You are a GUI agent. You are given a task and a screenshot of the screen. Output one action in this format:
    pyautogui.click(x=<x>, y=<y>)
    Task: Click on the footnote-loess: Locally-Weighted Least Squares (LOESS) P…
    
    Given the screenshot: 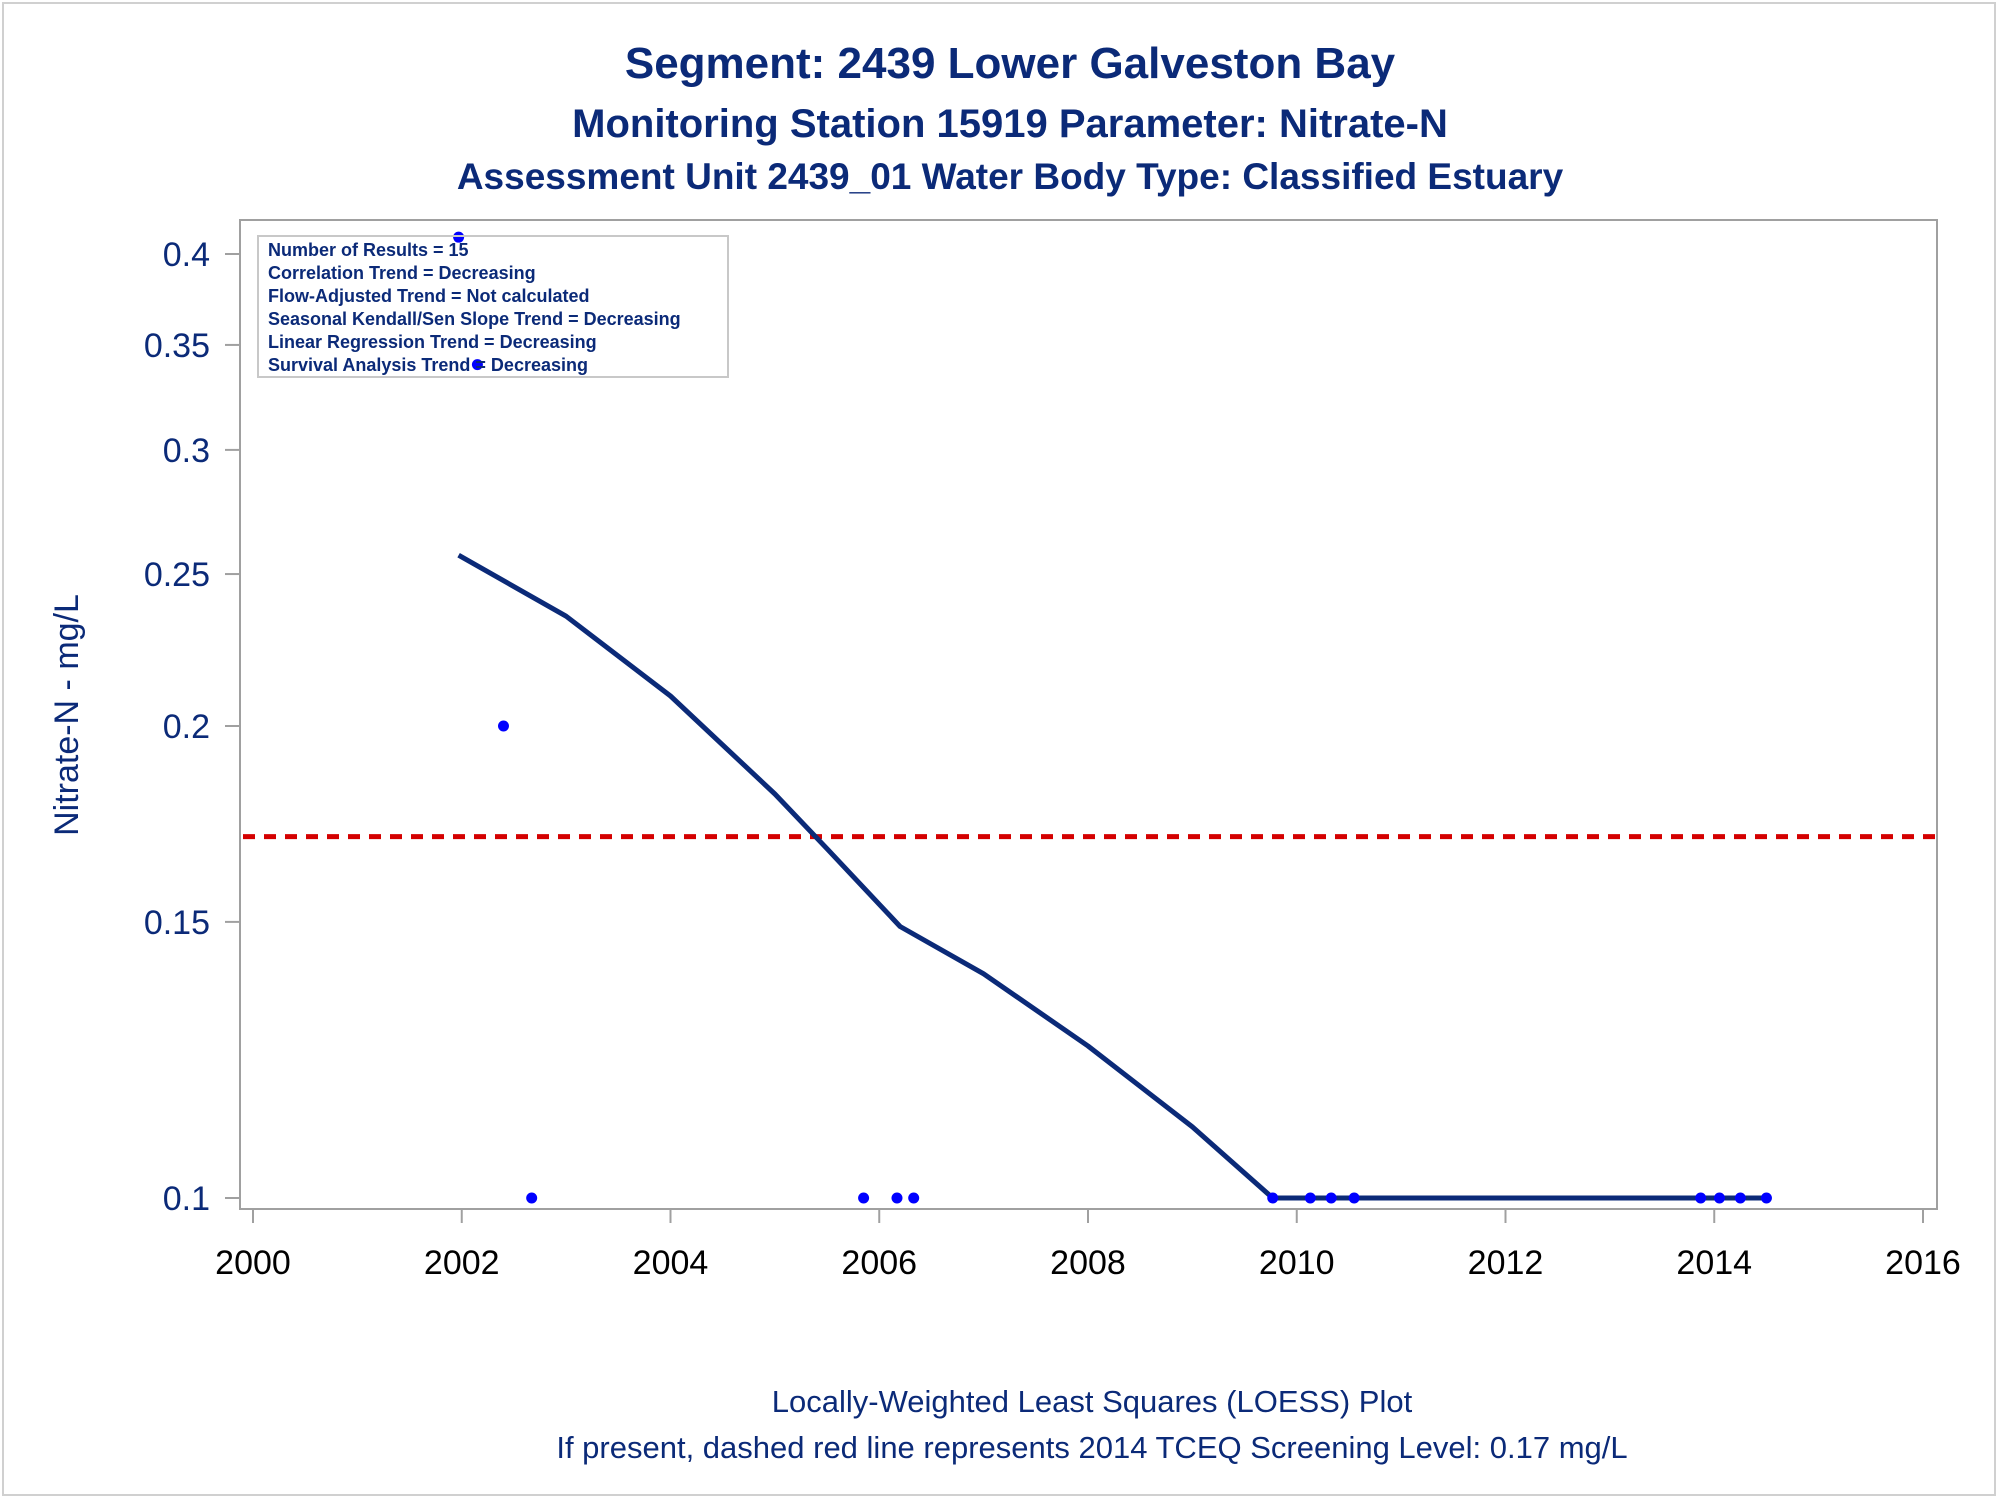 What is the action you would take?
    pyautogui.click(x=1092, y=1401)
    